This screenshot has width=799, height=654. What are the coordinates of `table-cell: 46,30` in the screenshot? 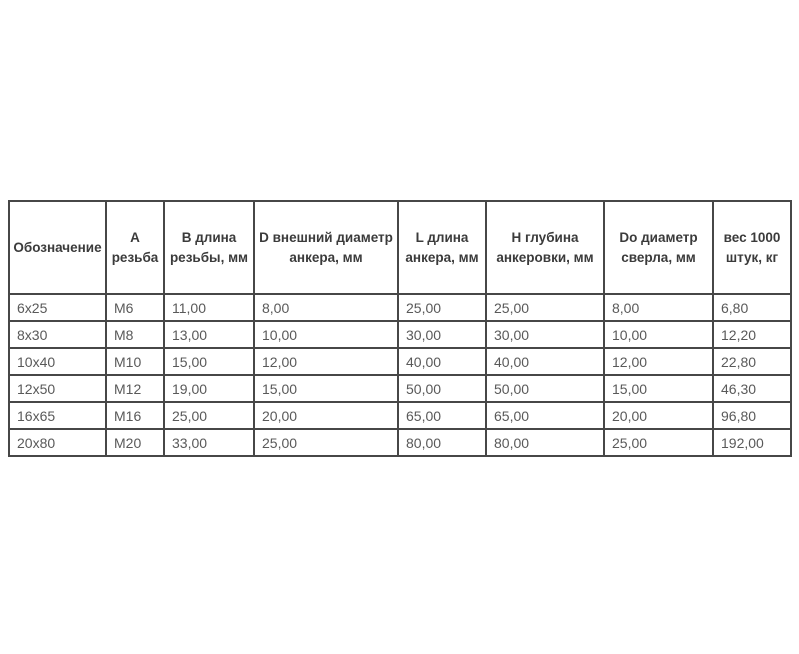 It's located at (752, 388).